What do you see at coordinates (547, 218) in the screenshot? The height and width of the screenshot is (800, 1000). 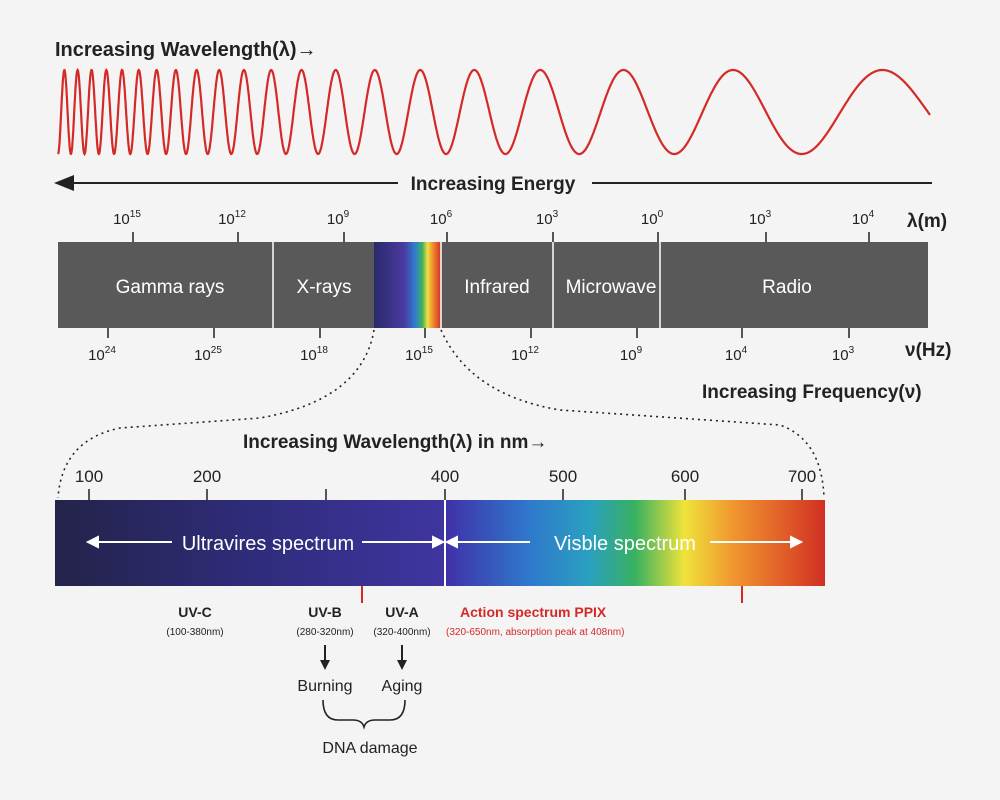 I see `wavelength-tick-label-4: 10³` at bounding box center [547, 218].